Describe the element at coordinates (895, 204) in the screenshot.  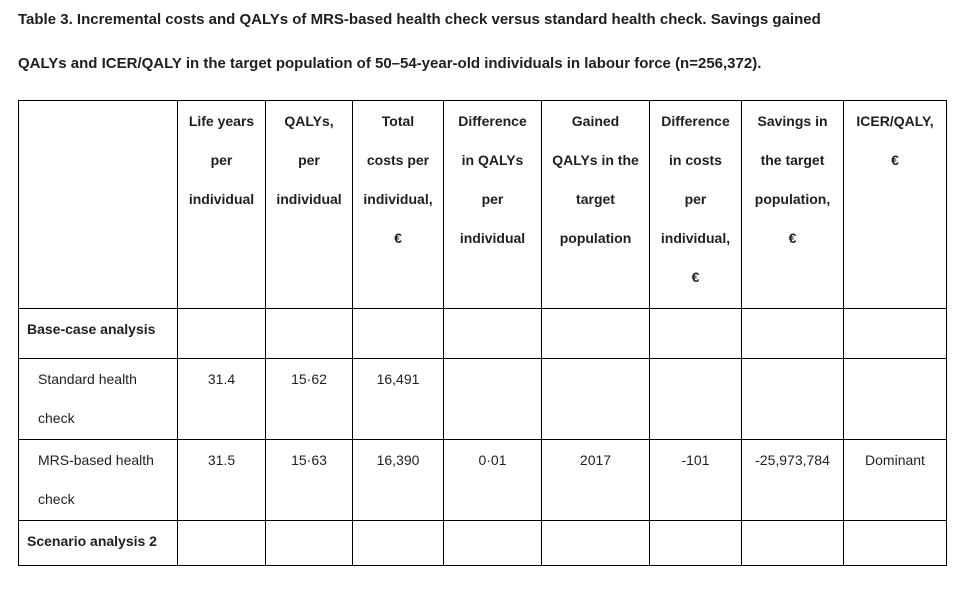
I see `header-cell-icer: ICER/QALY, €` at that location.